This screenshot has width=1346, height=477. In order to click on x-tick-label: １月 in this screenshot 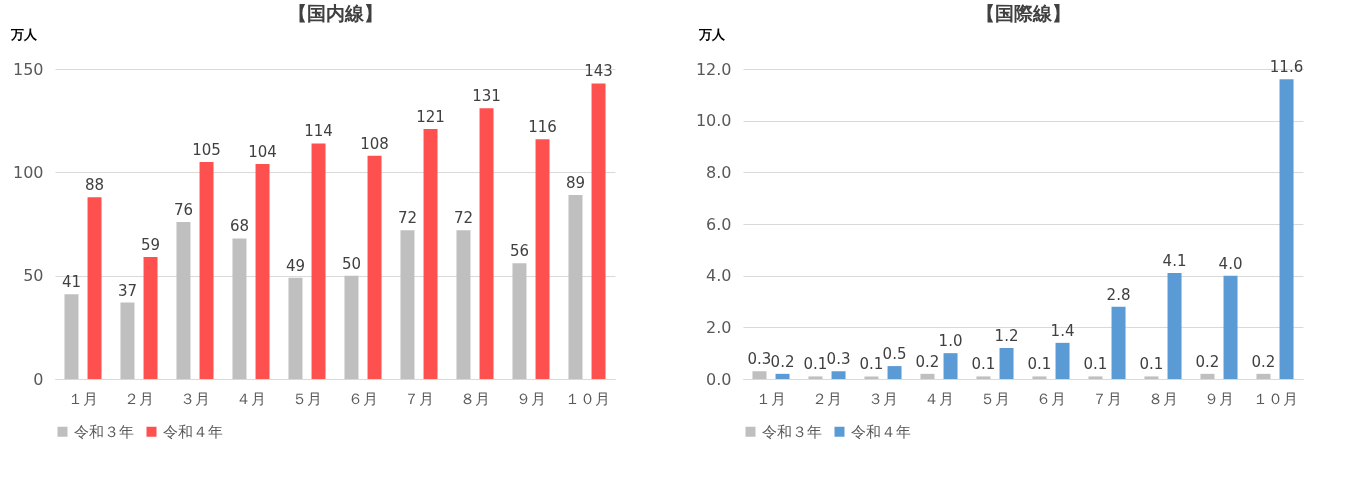, I will do `click(83, 398)`.